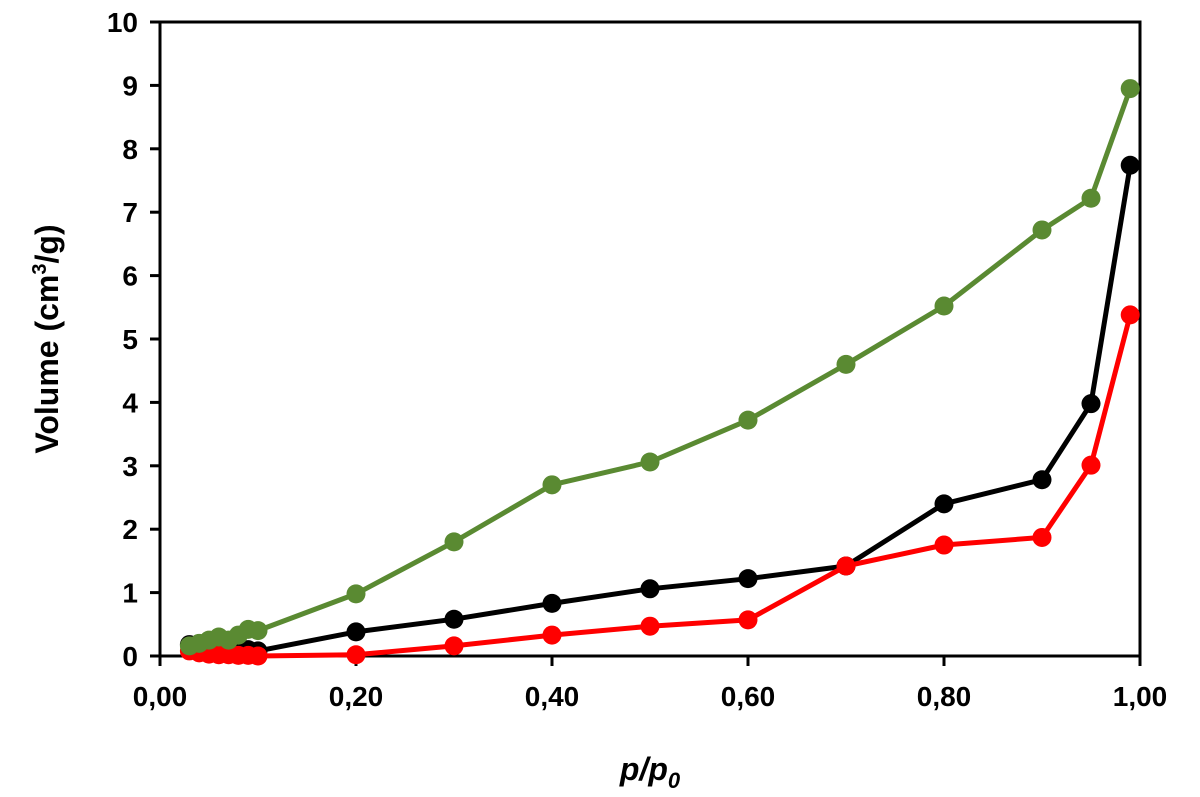  I want to click on y-tick-label: 0, so click(130, 656).